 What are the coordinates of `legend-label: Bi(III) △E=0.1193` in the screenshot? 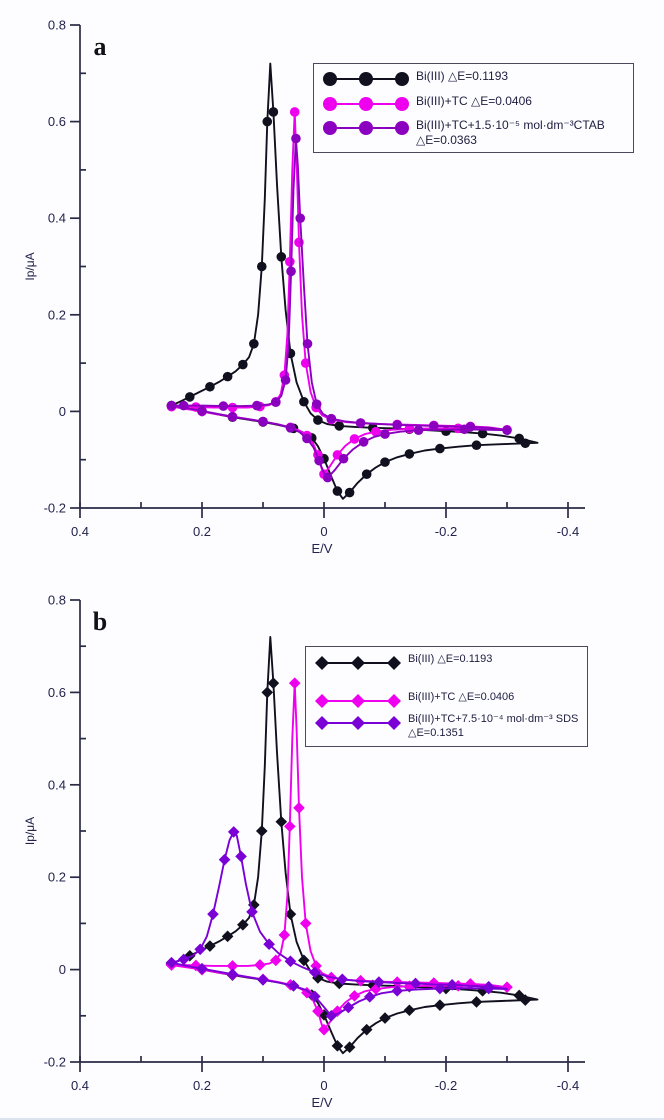 It's located at (462, 76).